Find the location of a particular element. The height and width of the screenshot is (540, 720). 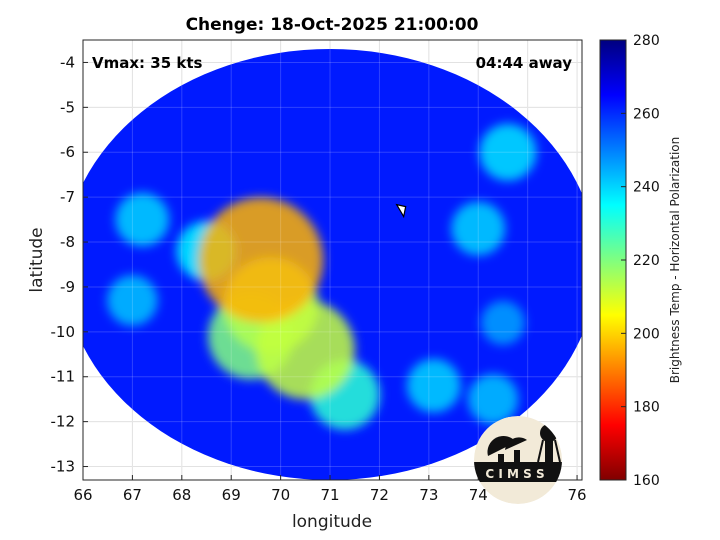

y-tick-label: -6 is located at coordinates (67, 152).